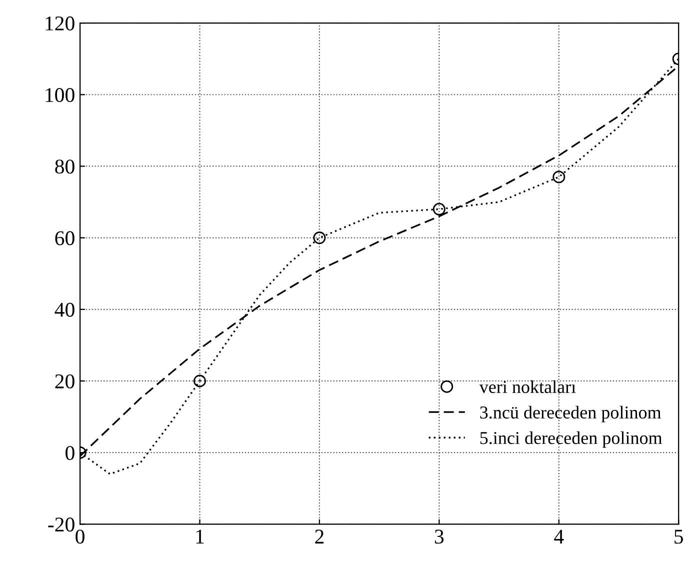 This screenshot has height=576, width=696. I want to click on x-tick-label: 0, so click(80, 537).